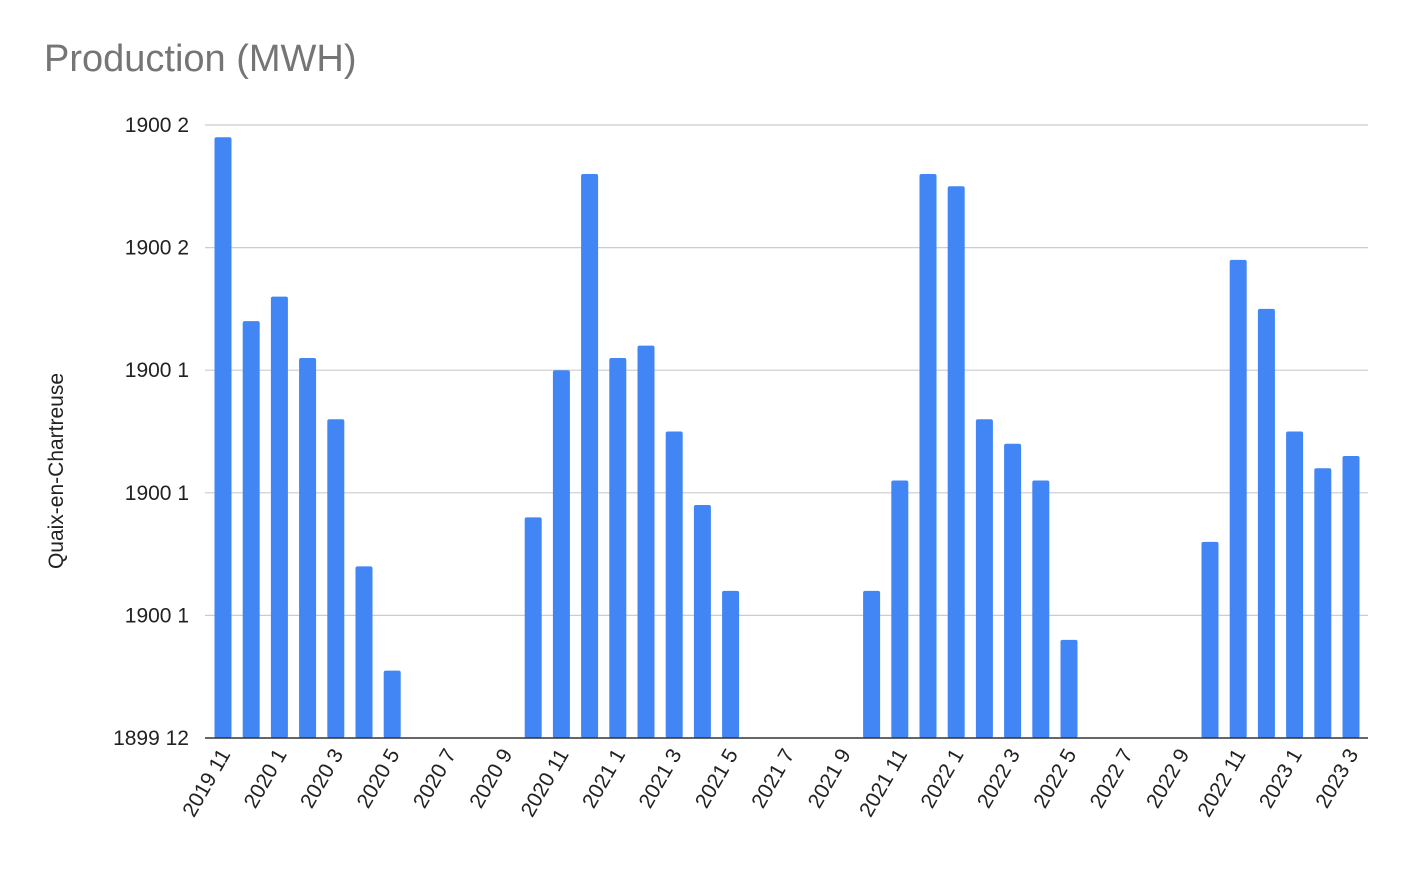 The height and width of the screenshot is (874, 1412). I want to click on x-tick-label: 2022 1, so click(942, 778).